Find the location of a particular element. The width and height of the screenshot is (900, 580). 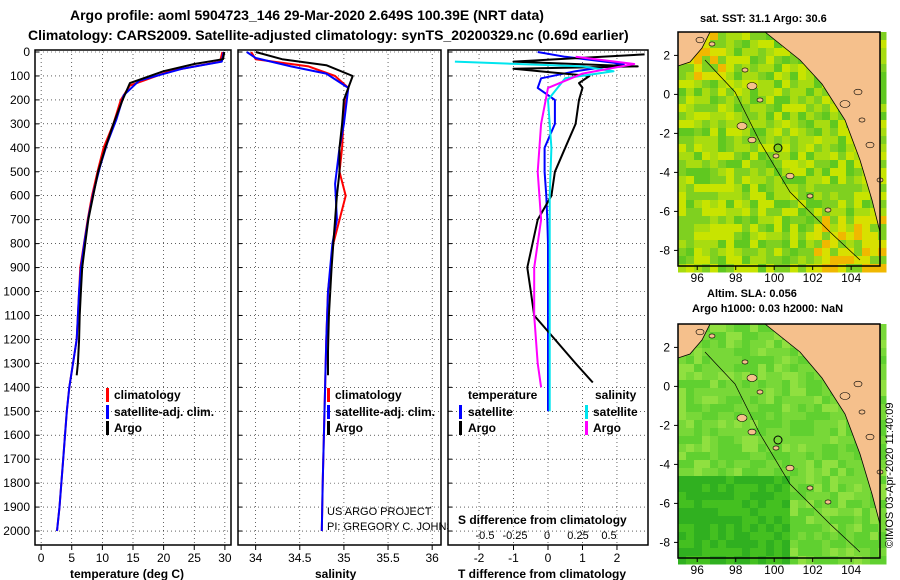

x-tick-label: 34.5 is located at coordinates (300, 558).